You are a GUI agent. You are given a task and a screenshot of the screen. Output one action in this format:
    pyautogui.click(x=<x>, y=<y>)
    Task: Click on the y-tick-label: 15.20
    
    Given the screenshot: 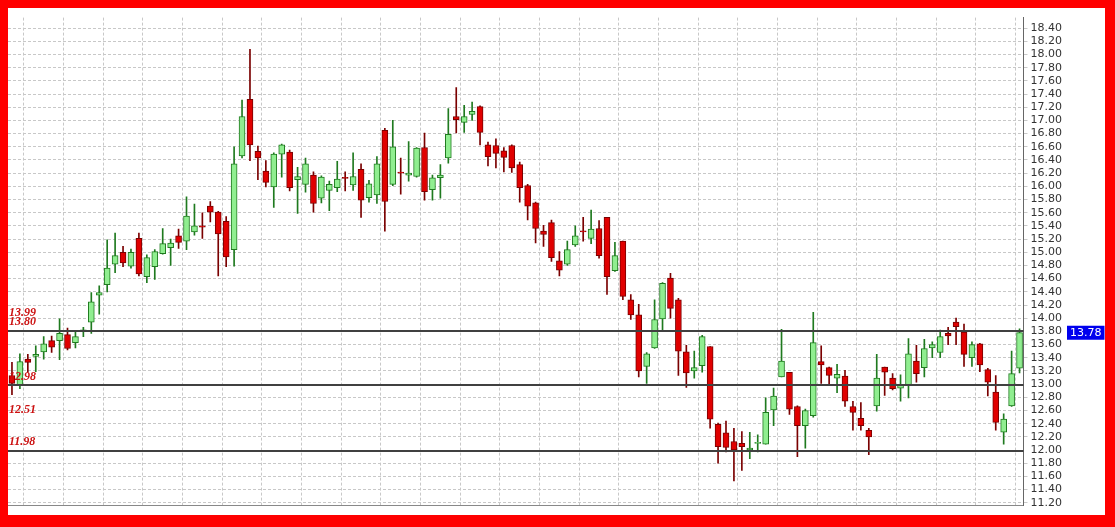 What is the action you would take?
    pyautogui.click(x=1046, y=238)
    